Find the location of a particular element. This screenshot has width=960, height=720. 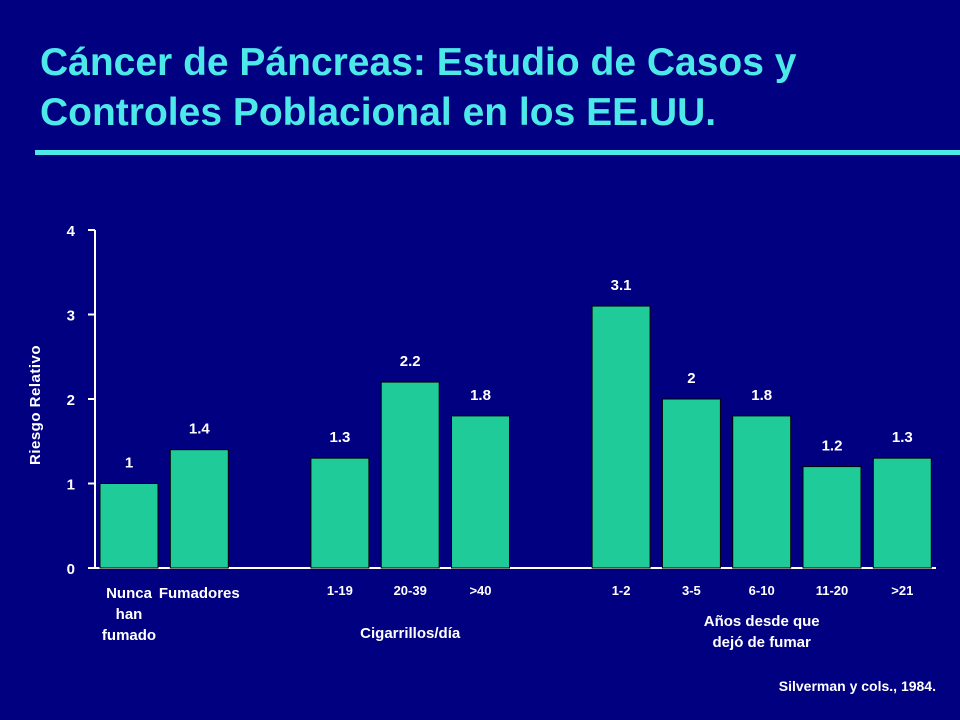

x-category-label: han is located at coordinates (129, 614).